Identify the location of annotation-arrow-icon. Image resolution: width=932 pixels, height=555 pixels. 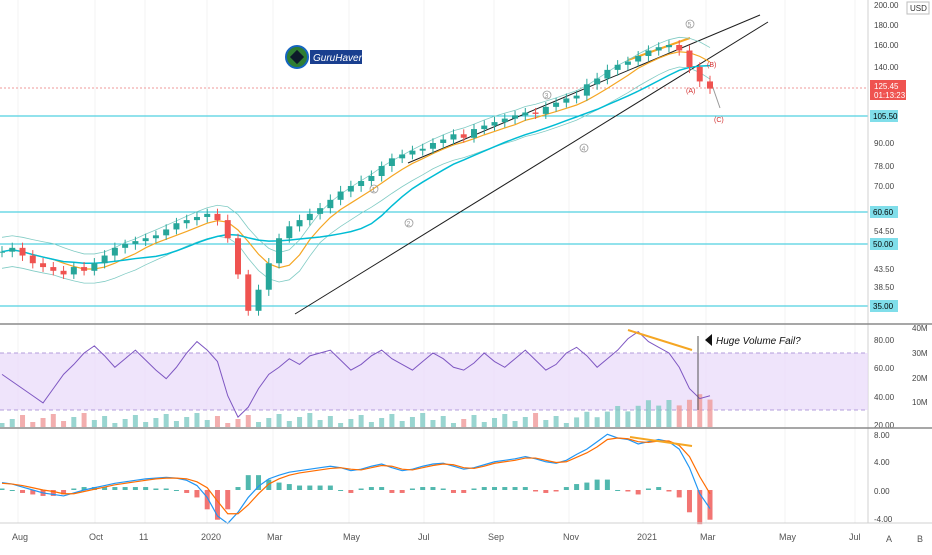
(708, 340).